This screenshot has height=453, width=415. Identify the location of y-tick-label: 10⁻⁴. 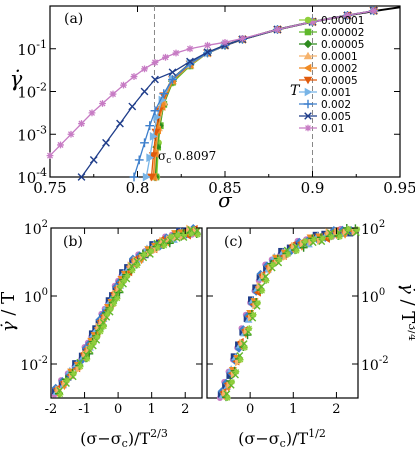
(32, 176).